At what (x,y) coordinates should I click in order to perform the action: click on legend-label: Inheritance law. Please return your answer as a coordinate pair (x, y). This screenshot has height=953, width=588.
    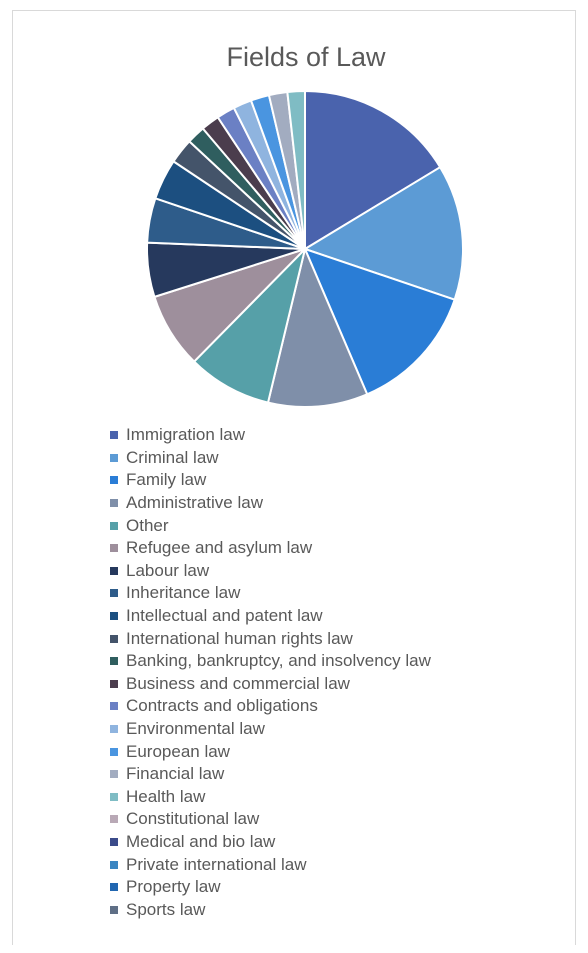
    Looking at the image, I should click on (183, 593).